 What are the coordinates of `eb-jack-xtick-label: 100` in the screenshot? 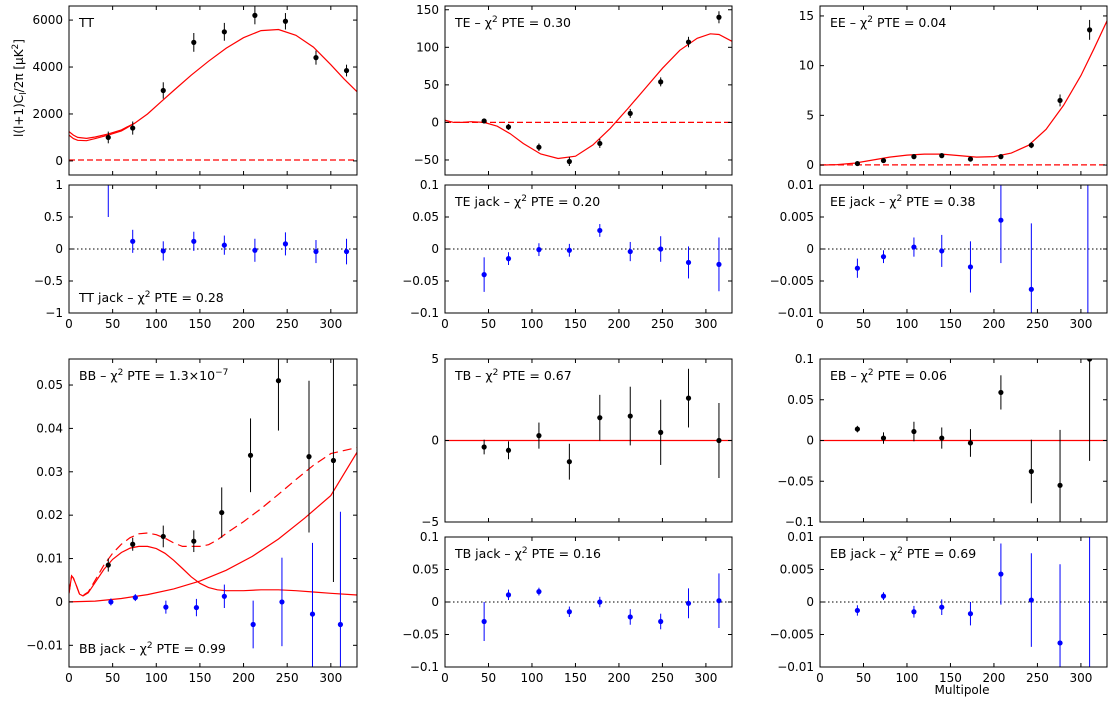 It's located at (907, 678).